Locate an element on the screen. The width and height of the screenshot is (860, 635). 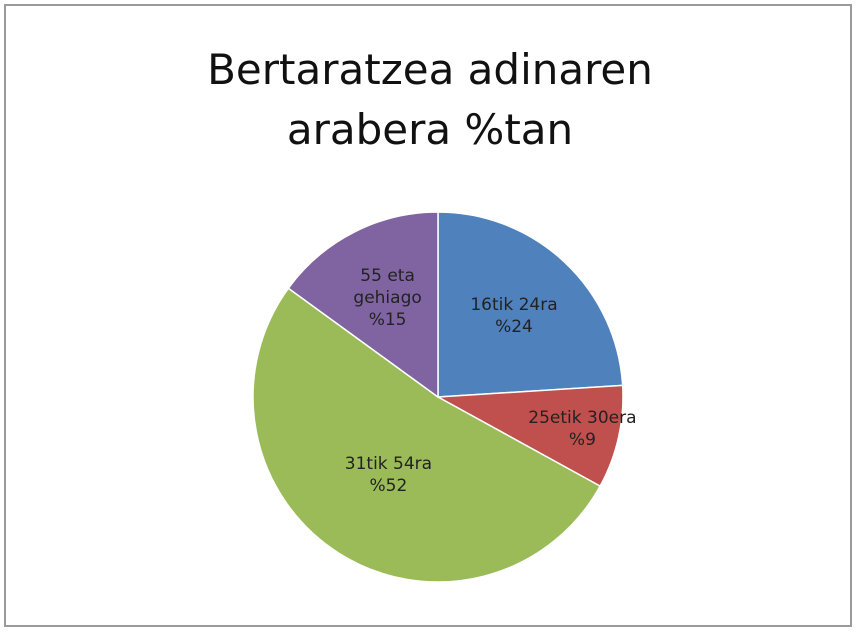
value-label: %52 is located at coordinates (388, 486).